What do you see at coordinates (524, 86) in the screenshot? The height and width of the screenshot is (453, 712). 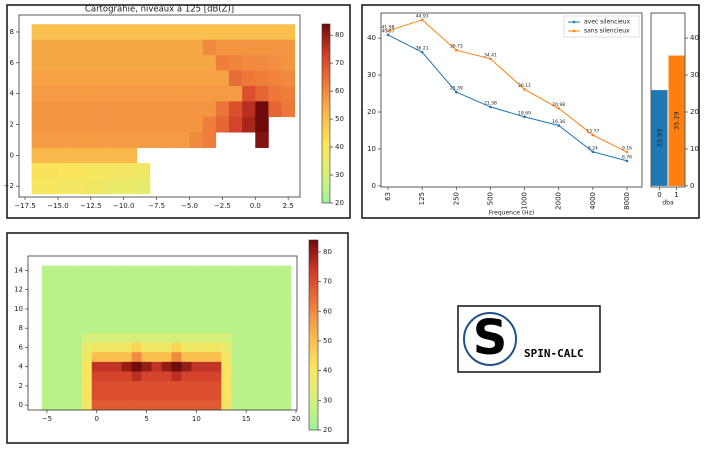 I see `data-label: 26.11` at bounding box center [524, 86].